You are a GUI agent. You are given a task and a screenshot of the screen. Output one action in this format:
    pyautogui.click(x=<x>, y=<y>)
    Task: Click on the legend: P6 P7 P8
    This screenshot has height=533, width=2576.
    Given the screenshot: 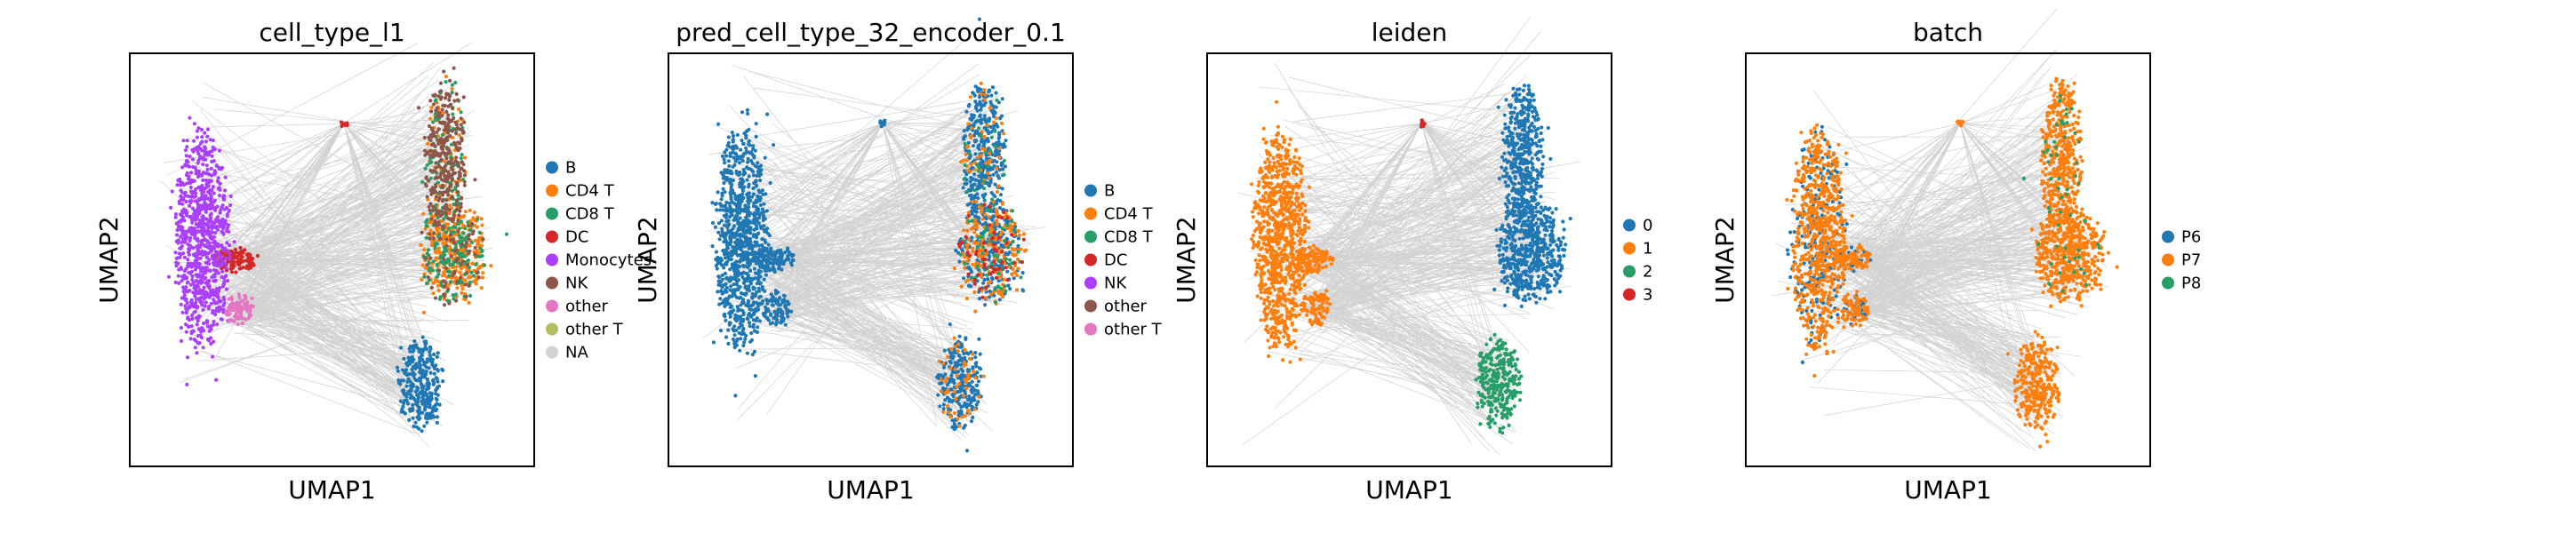 What is the action you would take?
    pyautogui.click(x=2181, y=260)
    